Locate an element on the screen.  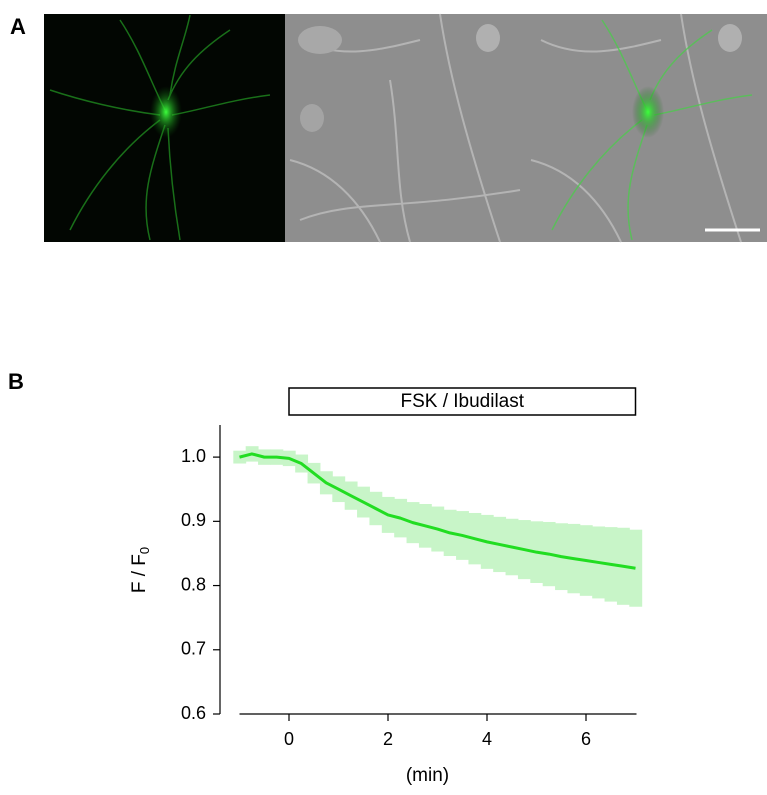
x-axis-label: (min) is located at coordinates (427, 775).